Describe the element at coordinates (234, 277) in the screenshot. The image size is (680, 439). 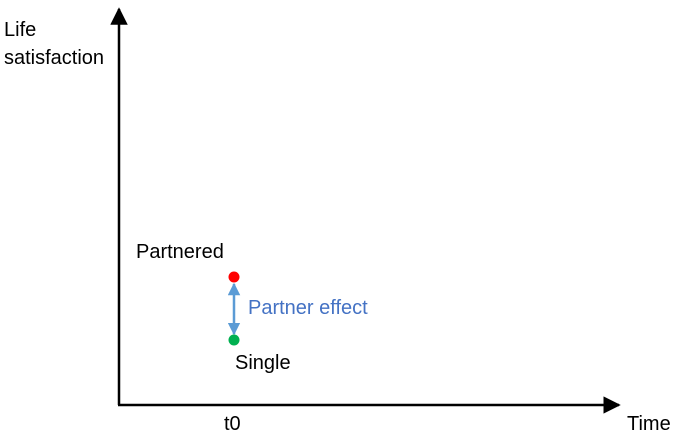
I see `partnered-point` at that location.